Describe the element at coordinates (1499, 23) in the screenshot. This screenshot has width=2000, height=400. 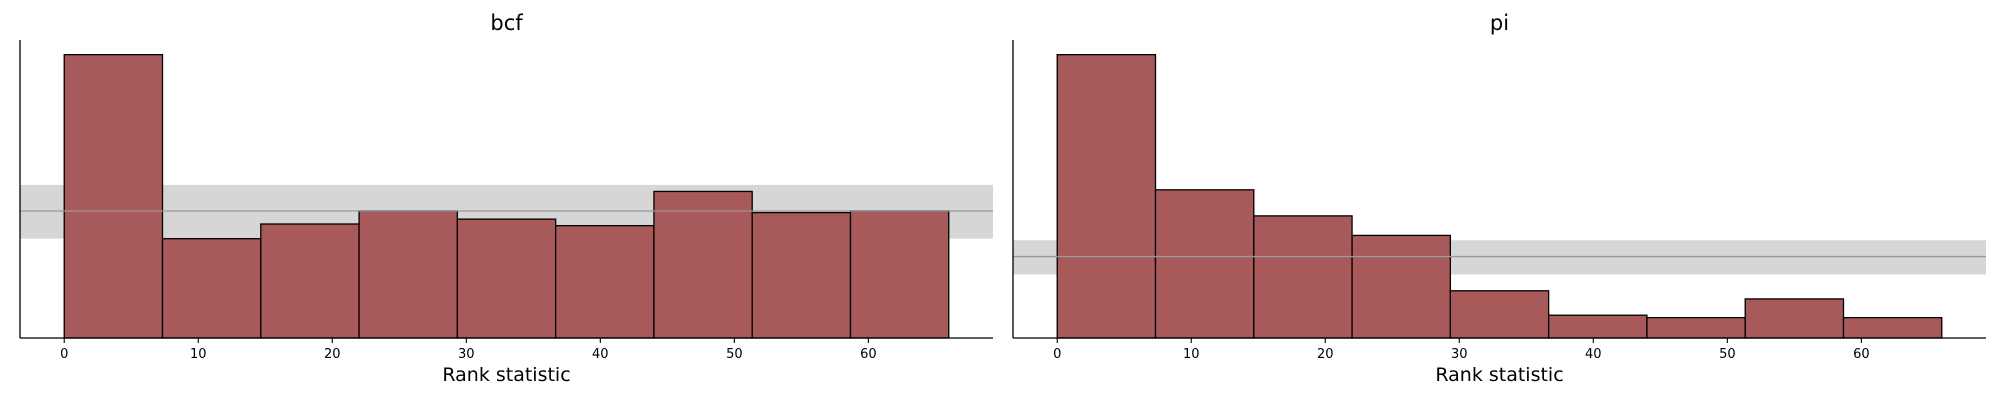
I see `chart-title: pi` at that location.